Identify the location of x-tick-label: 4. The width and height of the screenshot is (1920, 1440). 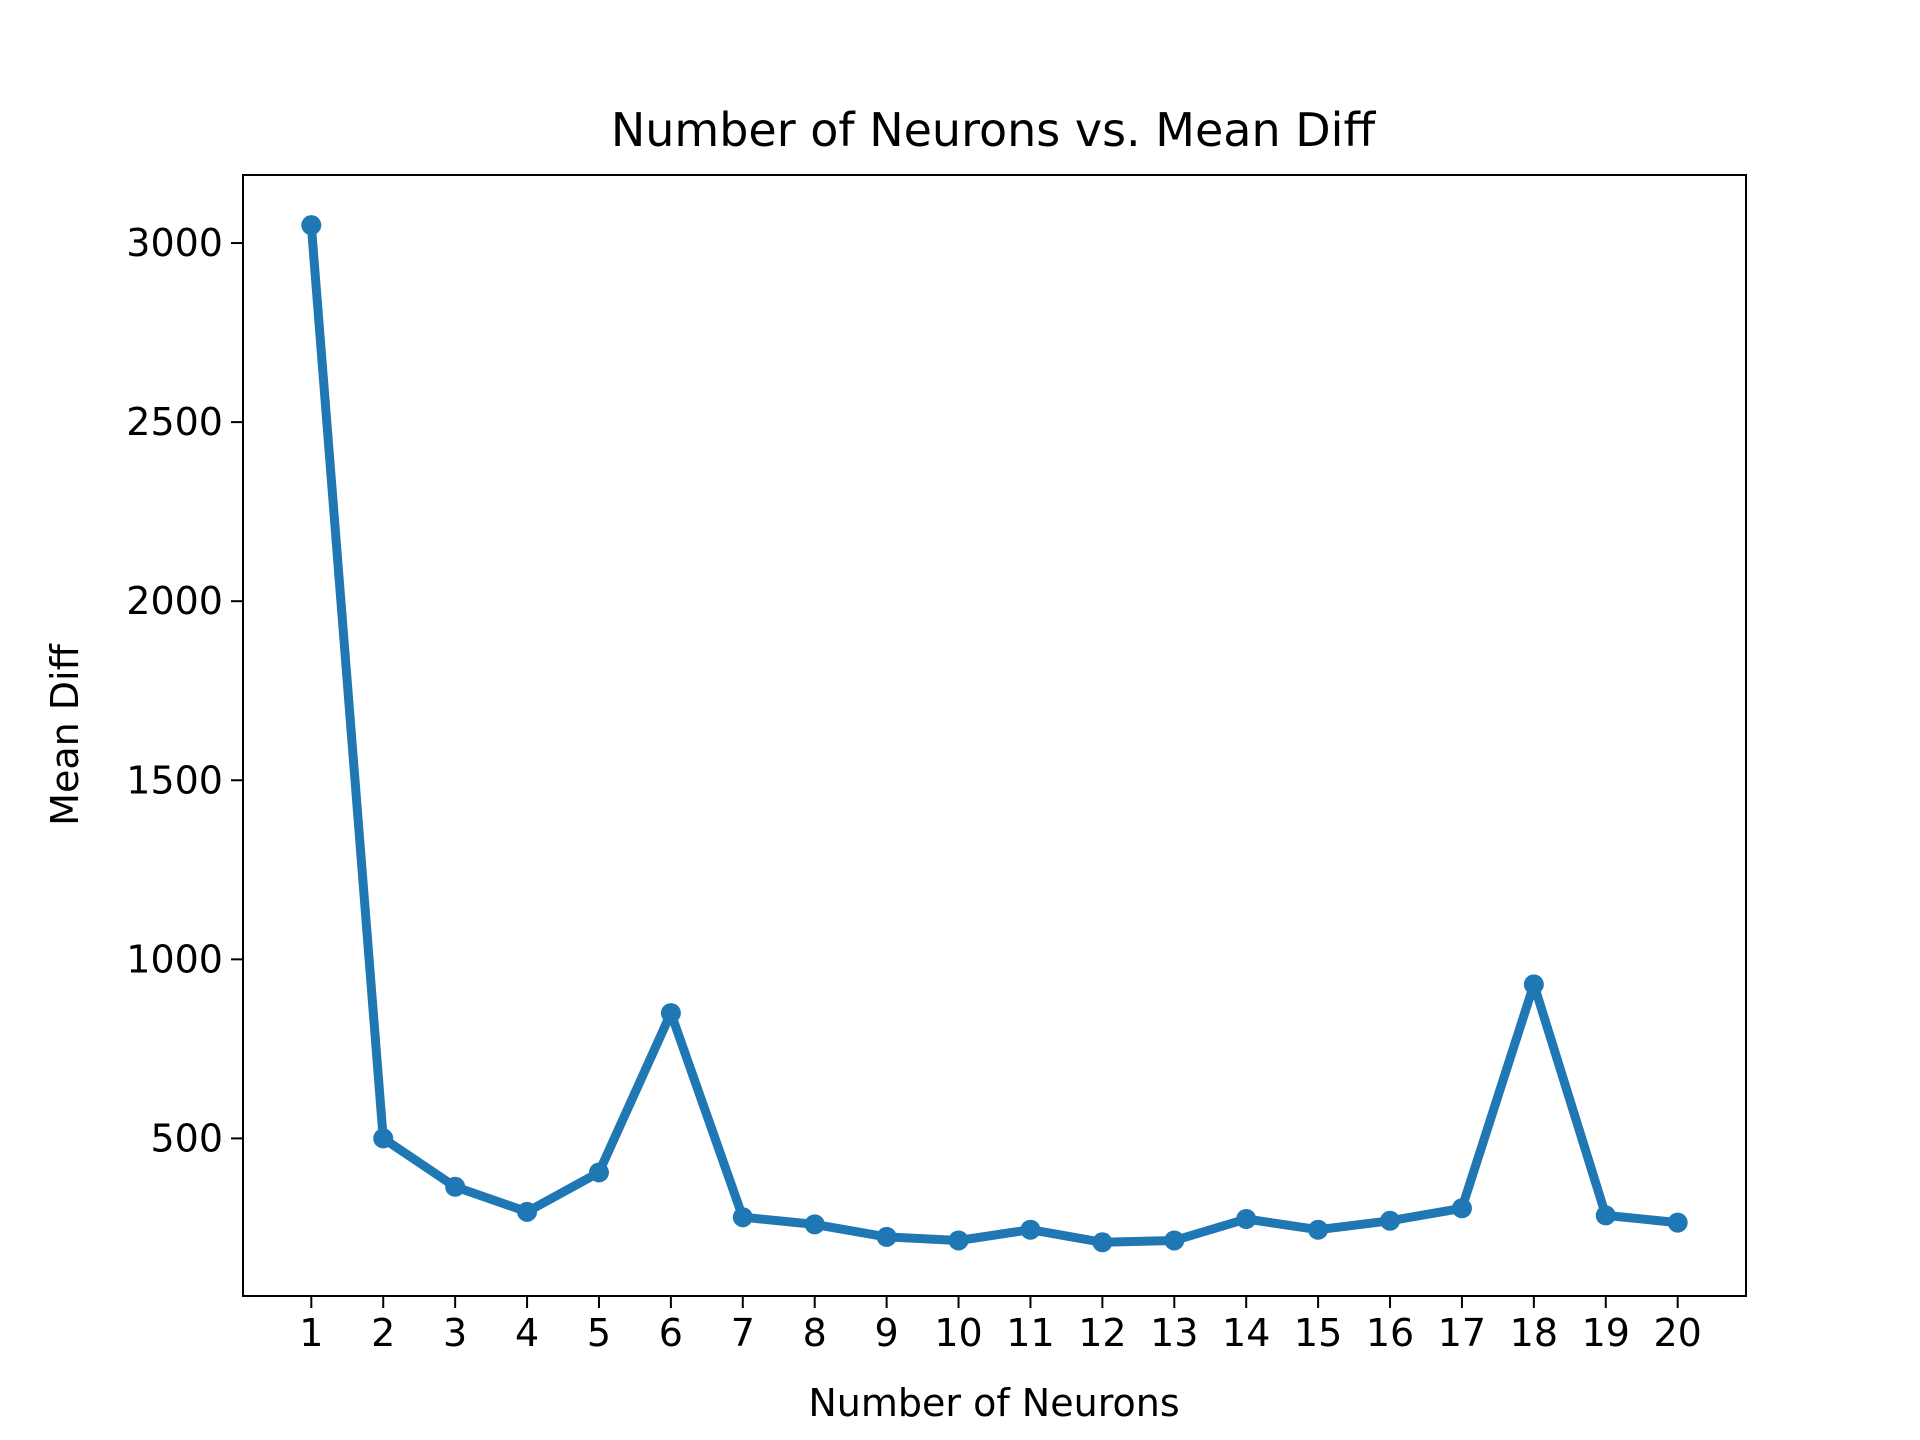
(527, 1333).